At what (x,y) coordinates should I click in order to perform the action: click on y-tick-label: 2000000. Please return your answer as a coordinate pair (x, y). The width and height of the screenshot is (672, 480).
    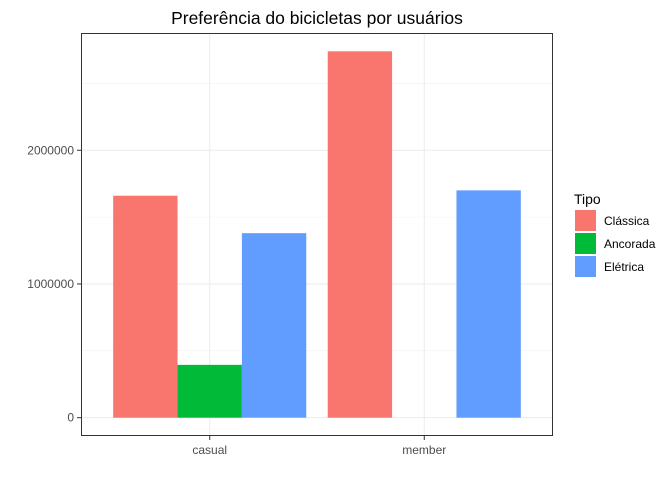
    Looking at the image, I should click on (50, 150).